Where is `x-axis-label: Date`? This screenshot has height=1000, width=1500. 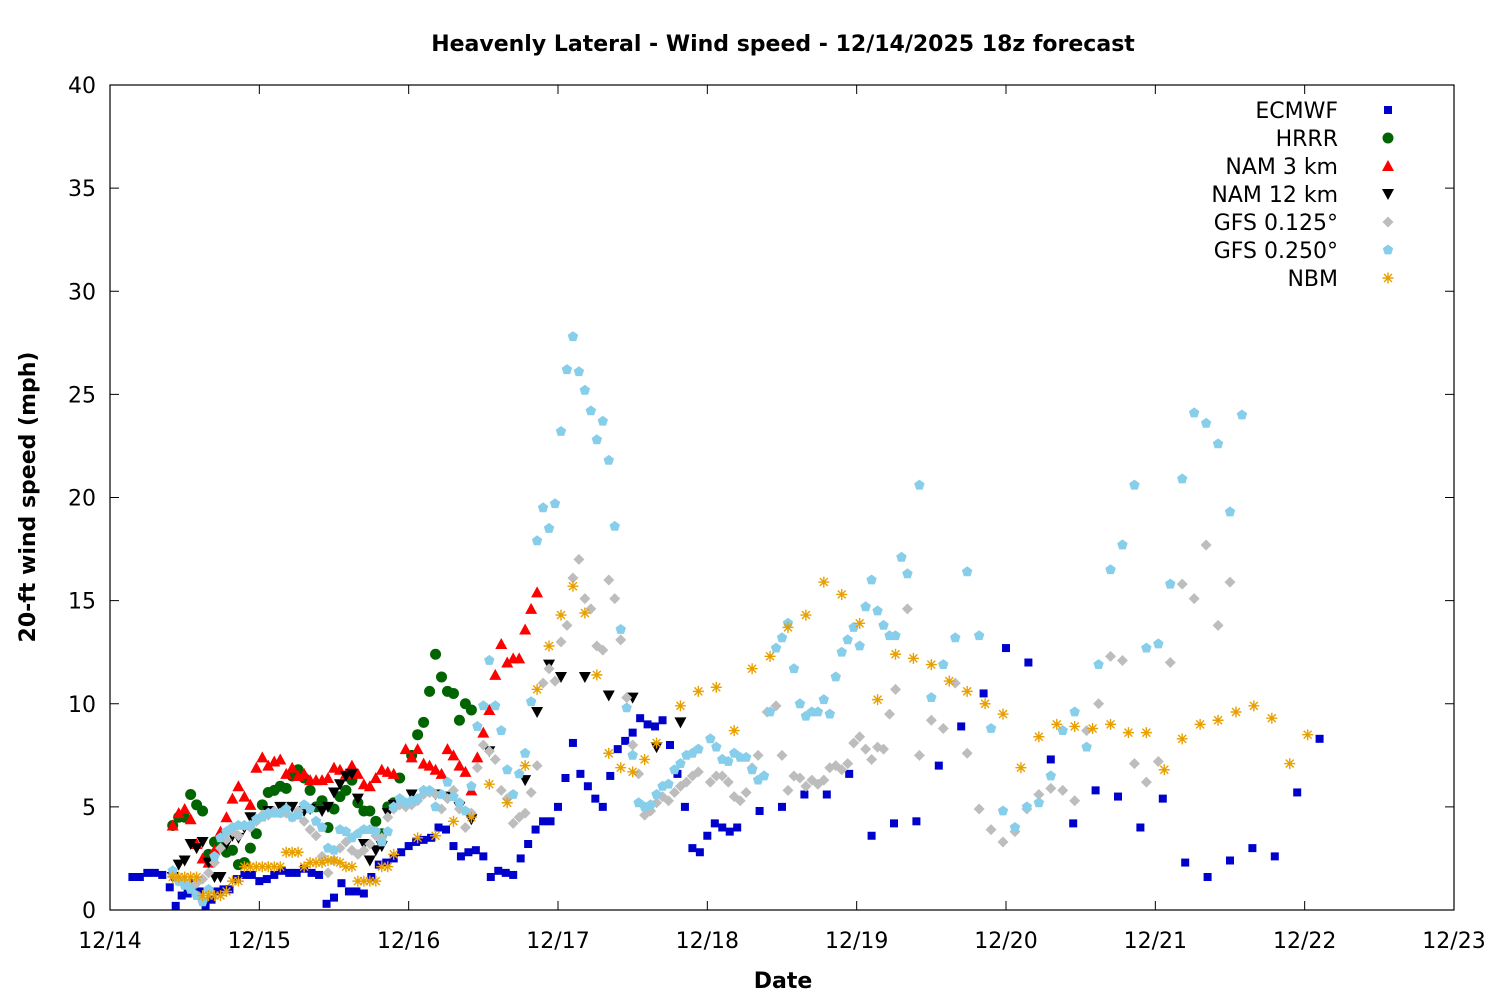
x-axis-label: Date is located at coordinates (783, 981).